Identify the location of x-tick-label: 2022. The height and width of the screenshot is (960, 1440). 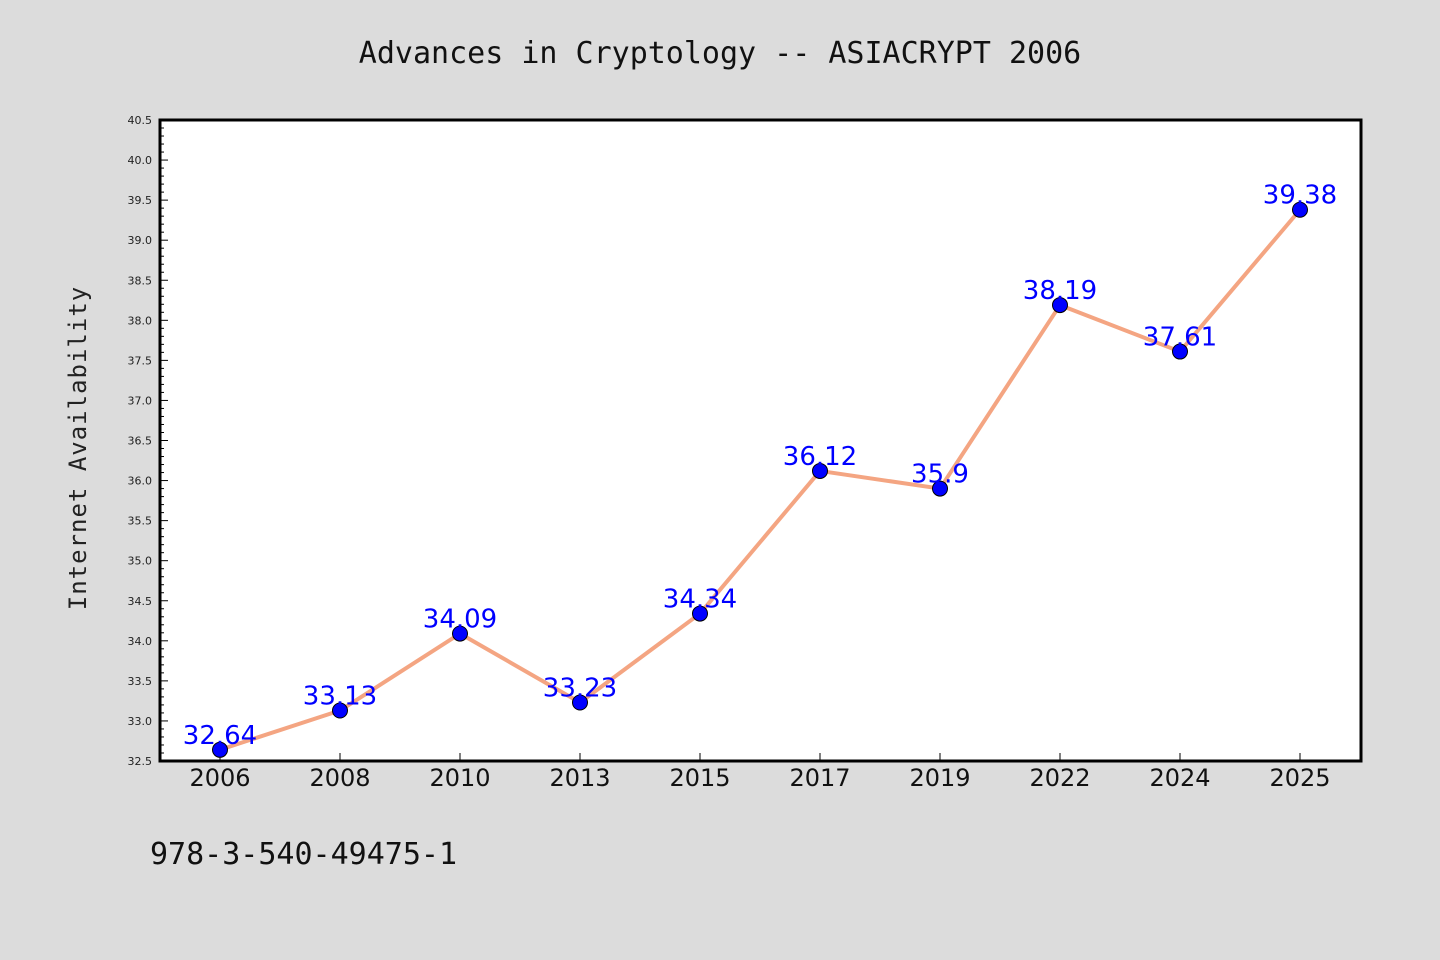
(1059, 778).